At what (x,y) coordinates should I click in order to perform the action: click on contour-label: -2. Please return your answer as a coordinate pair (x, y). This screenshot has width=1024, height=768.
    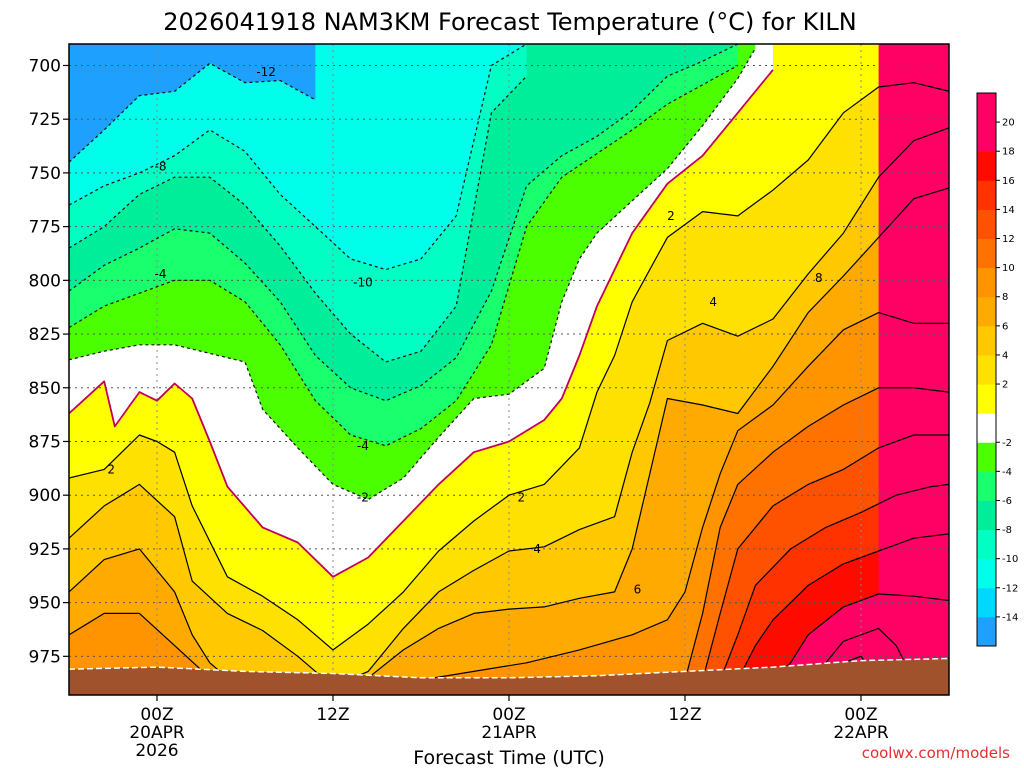
    Looking at the image, I should click on (363, 497).